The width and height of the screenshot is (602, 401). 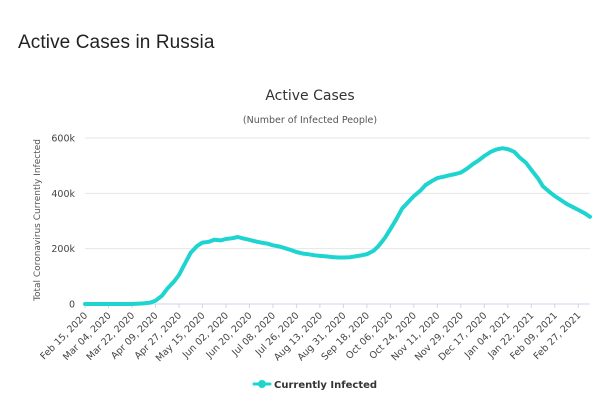 I want to click on y-axis-title: Total Coronavirus Currently Infected, so click(x=38, y=220).